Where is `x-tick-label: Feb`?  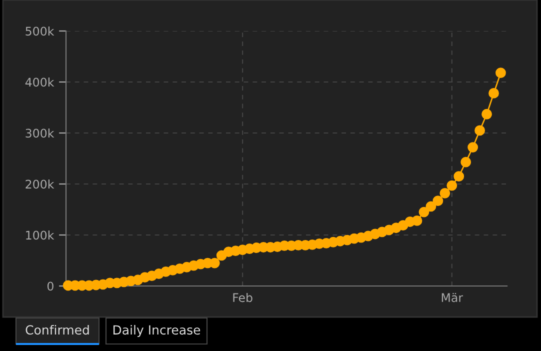
x-tick-label: Feb is located at coordinates (242, 297).